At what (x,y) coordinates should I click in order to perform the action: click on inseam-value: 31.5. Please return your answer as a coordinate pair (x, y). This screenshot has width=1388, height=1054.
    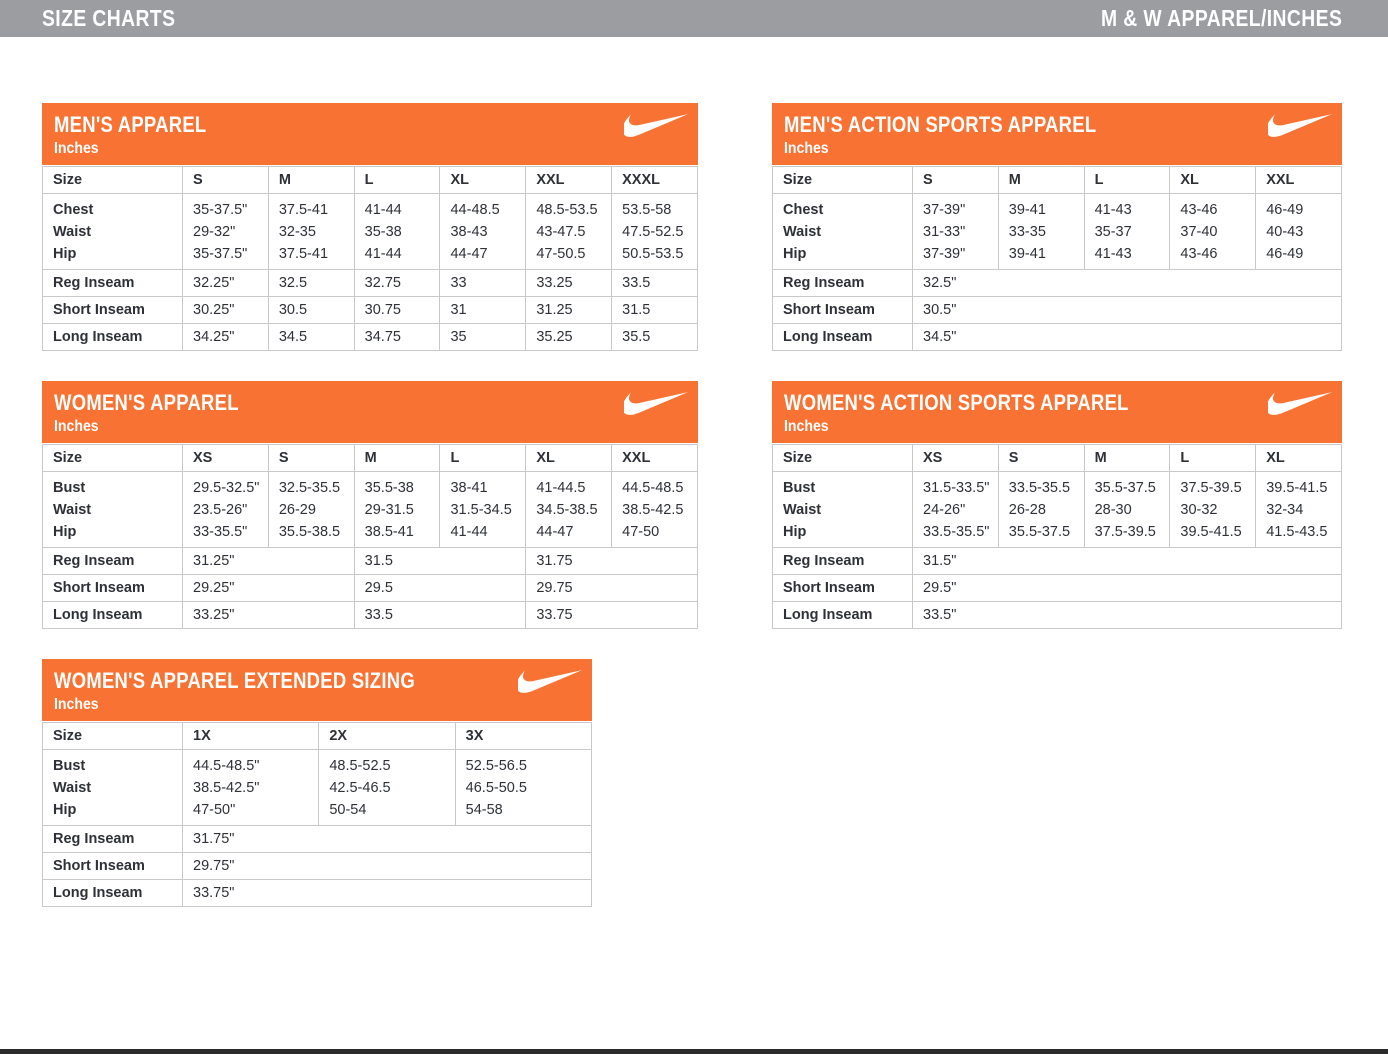
    Looking at the image, I should click on (654, 310).